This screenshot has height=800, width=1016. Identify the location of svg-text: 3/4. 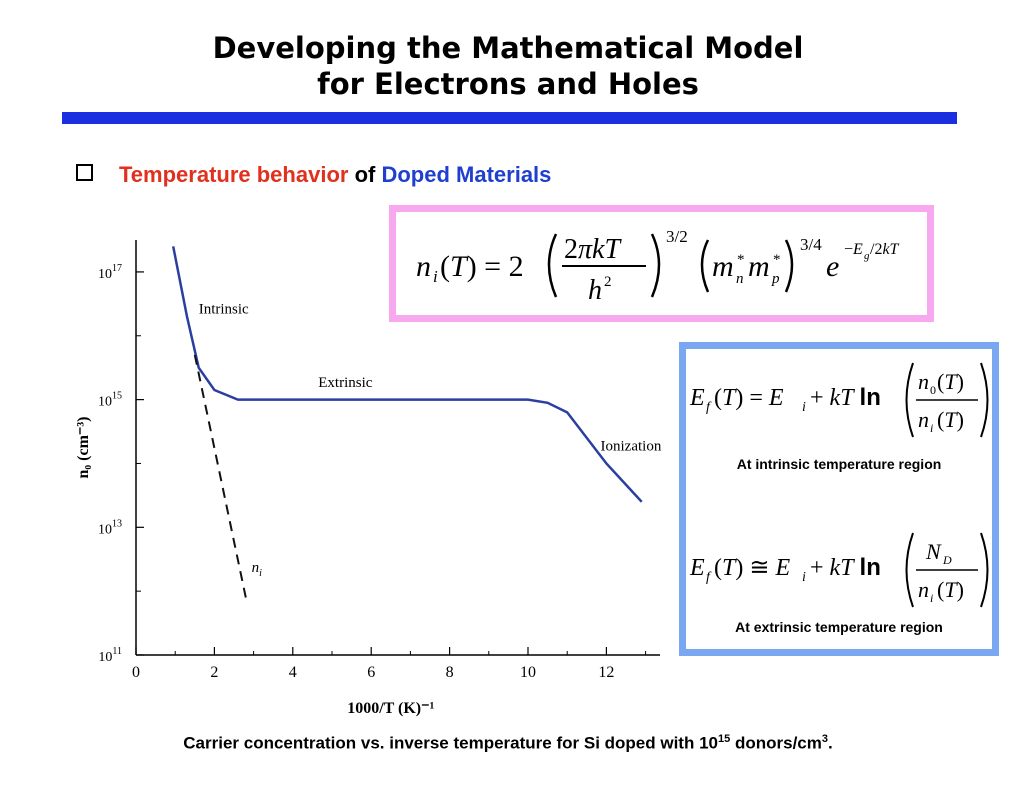
(811, 244).